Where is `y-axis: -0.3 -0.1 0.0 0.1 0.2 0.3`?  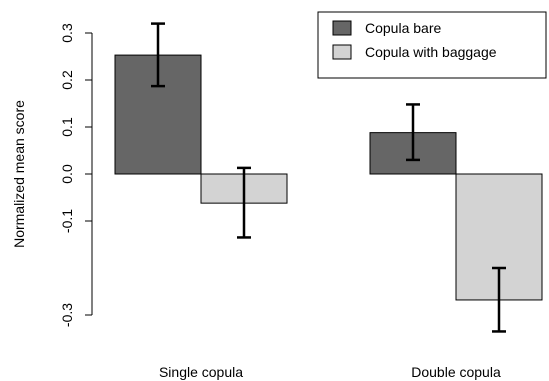
y-axis: -0.3 -0.1 0.0 0.1 0.2 0.3 is located at coordinates (76, 175).